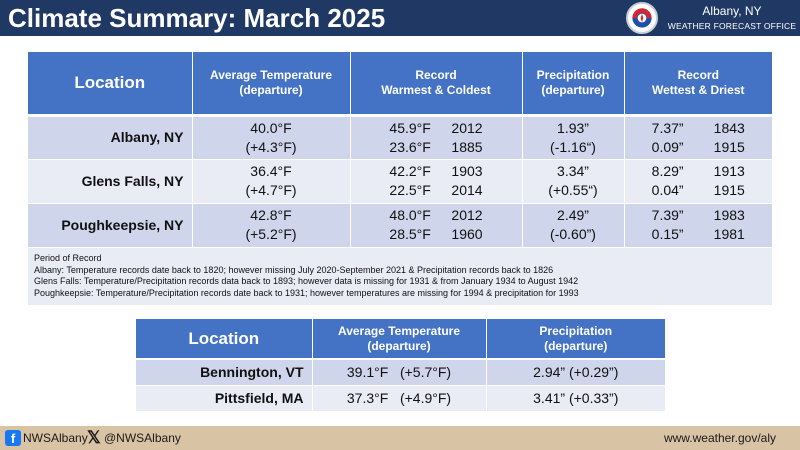 Image resolution: width=800 pixels, height=450 pixels. Describe the element at coordinates (425, 372) in the screenshot. I see `temp-departure: (+5.7°F)` at that location.